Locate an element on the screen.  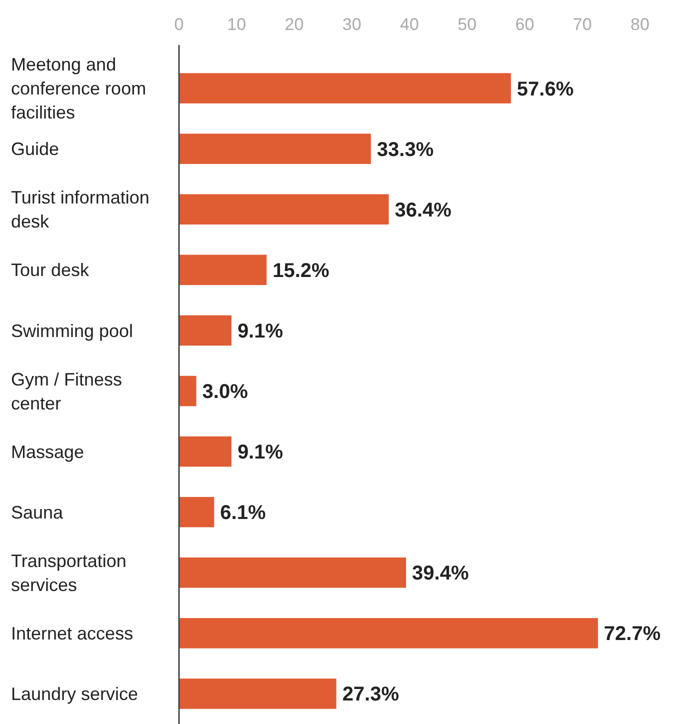
x-tick-label: 80 is located at coordinates (640, 24).